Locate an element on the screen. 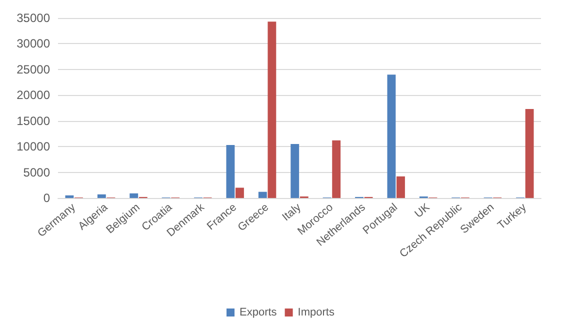 This screenshot has height=327, width=561. y-tick-label: 25000 is located at coordinates (33, 69).